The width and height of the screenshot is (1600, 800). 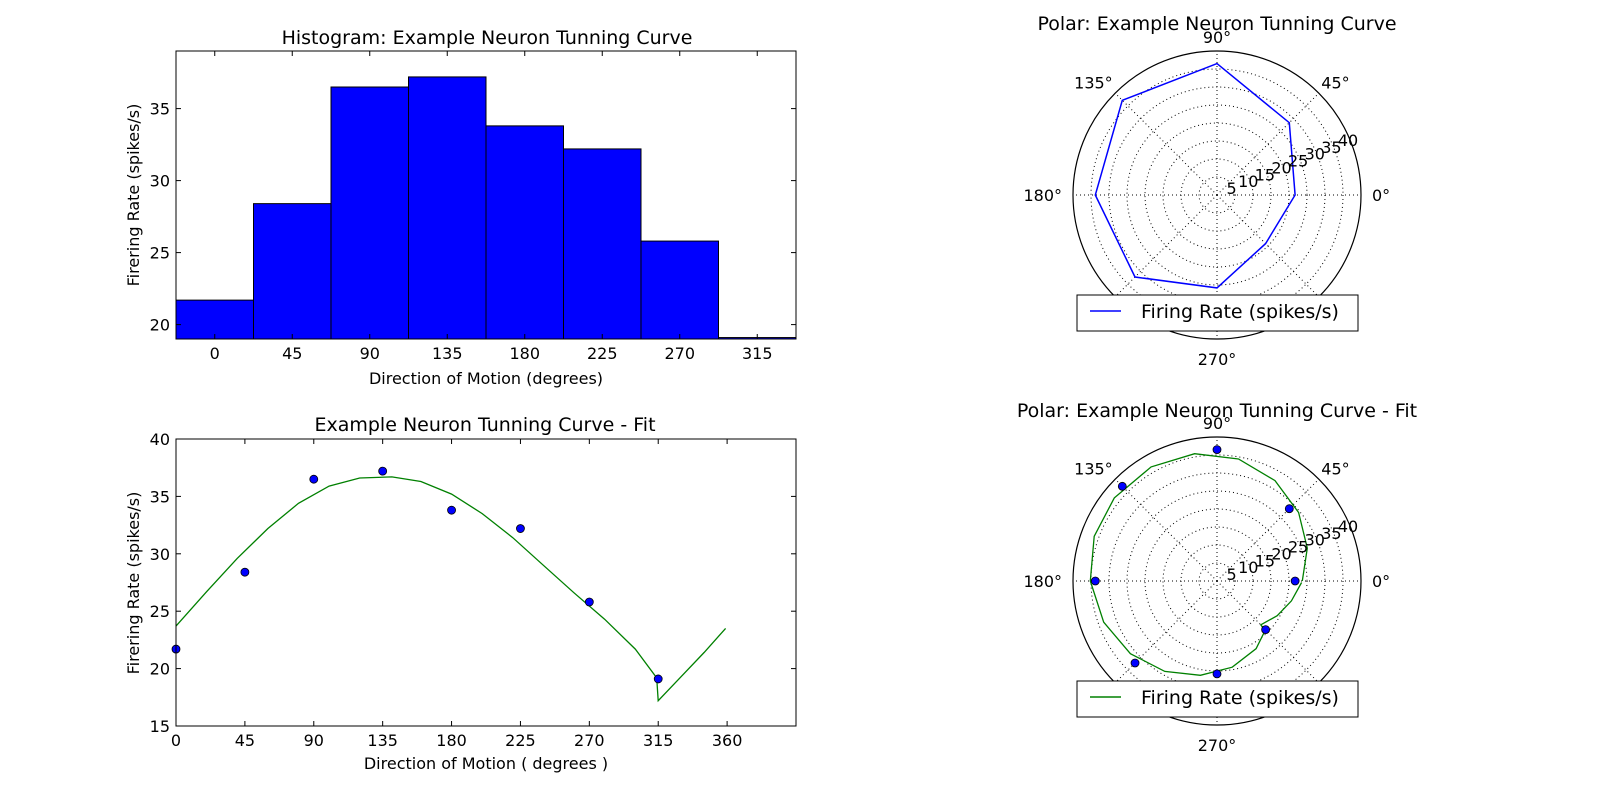 I want to click on polar-radial-label: 10, so click(x=1248, y=181).